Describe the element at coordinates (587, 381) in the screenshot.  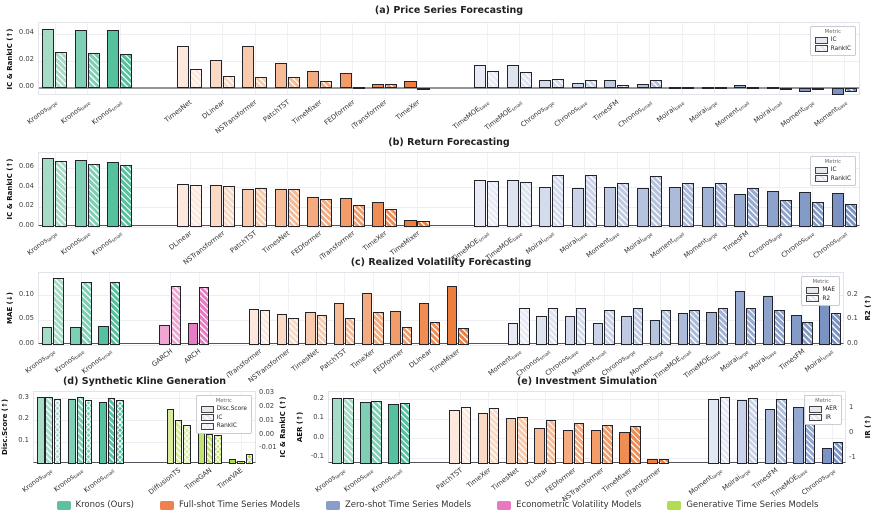
I see `panel-e-title: (e) Investment Simulation` at that location.